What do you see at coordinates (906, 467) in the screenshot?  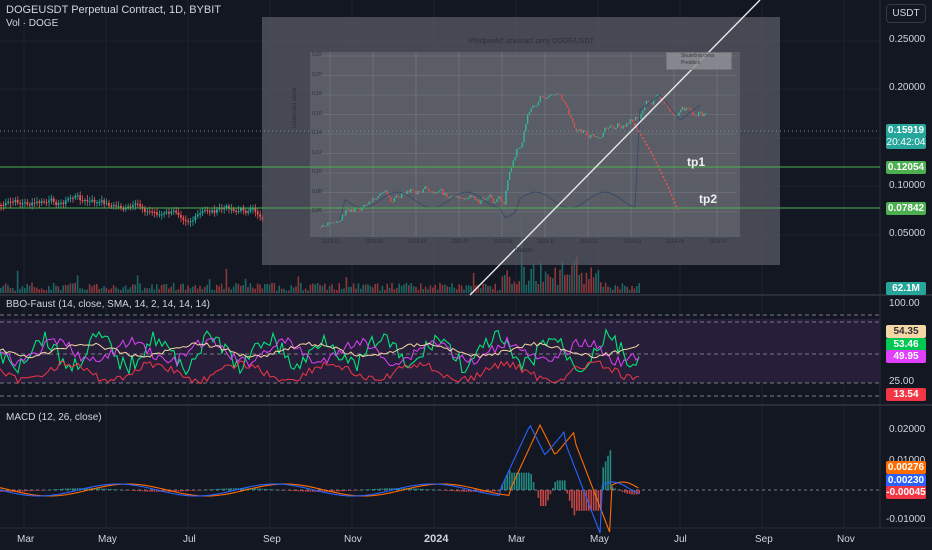 I see `macd-signal-tag: 0.00276` at bounding box center [906, 467].